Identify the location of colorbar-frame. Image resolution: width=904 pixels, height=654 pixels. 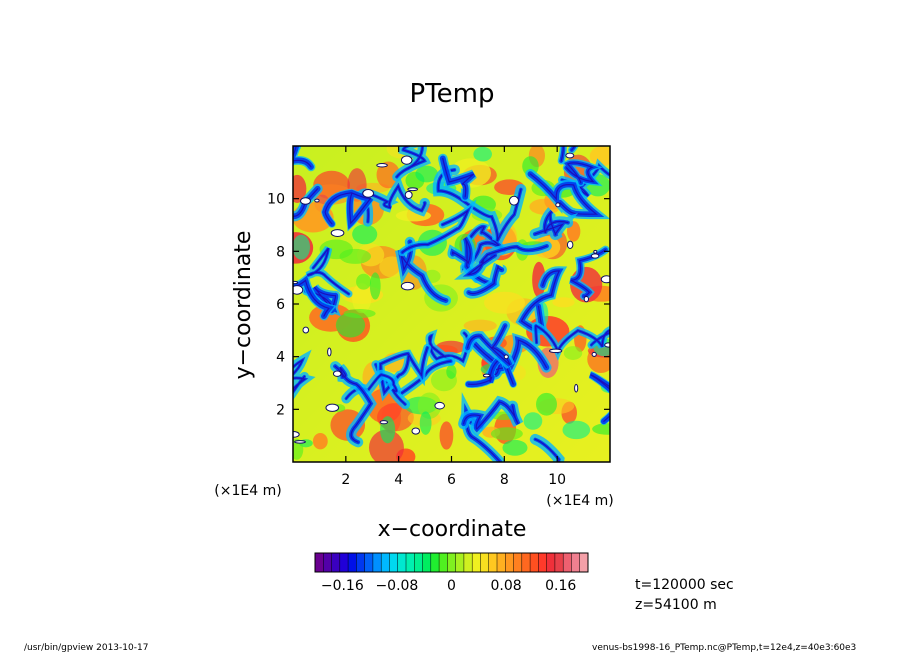
(451, 562).